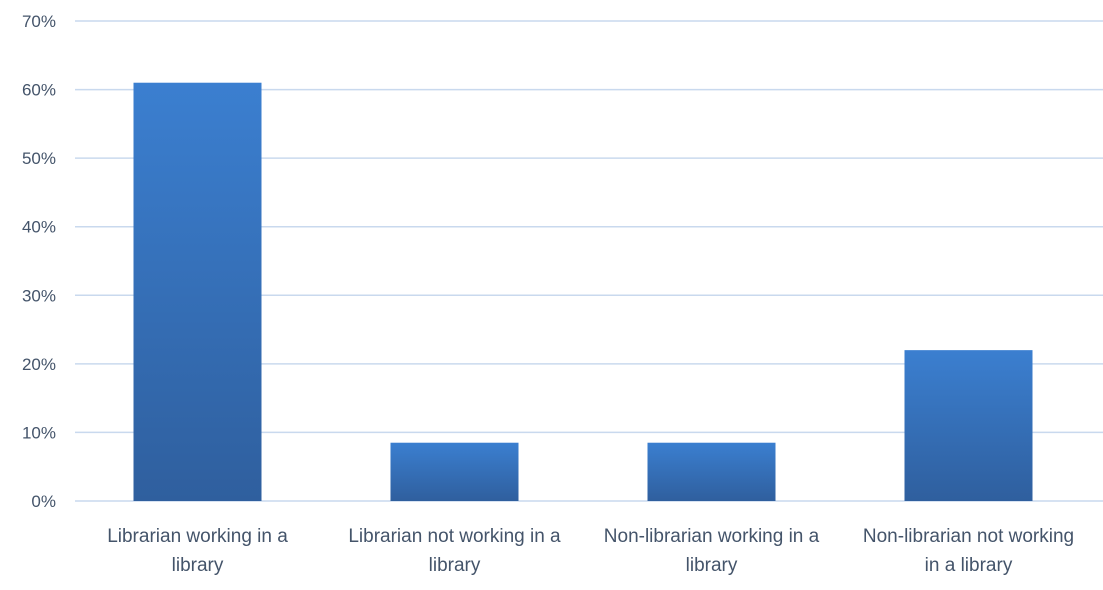 The height and width of the screenshot is (590, 1103). What do you see at coordinates (454, 536) in the screenshot?
I see `x-category-label: Librarian not working in a` at bounding box center [454, 536].